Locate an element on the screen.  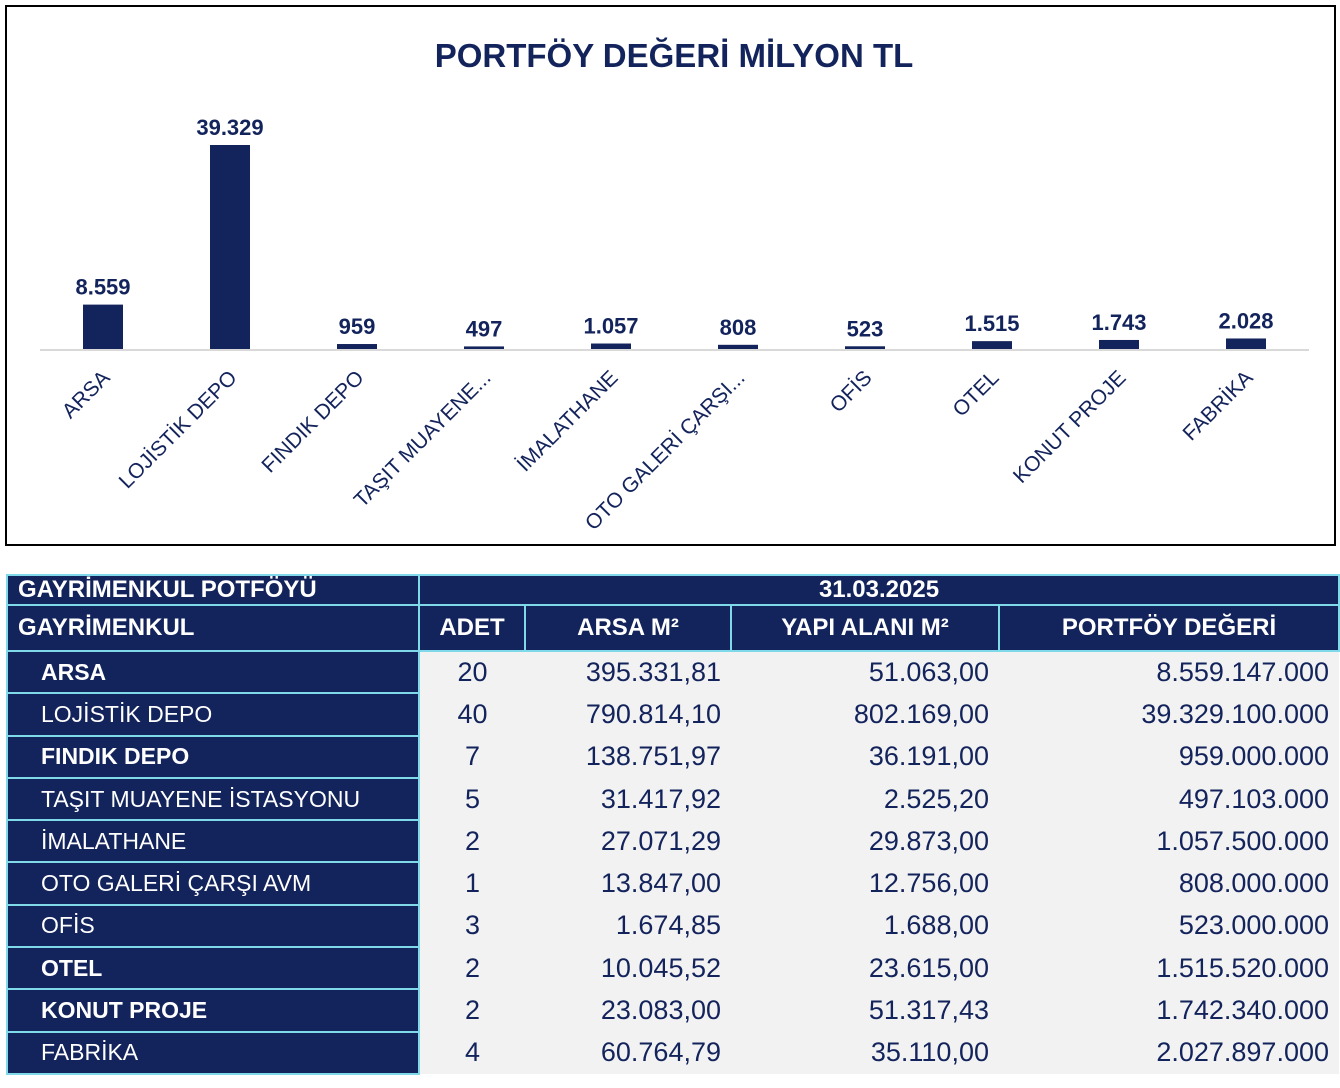
yapi-alani-cell: 36.191,00 is located at coordinates (865, 756).